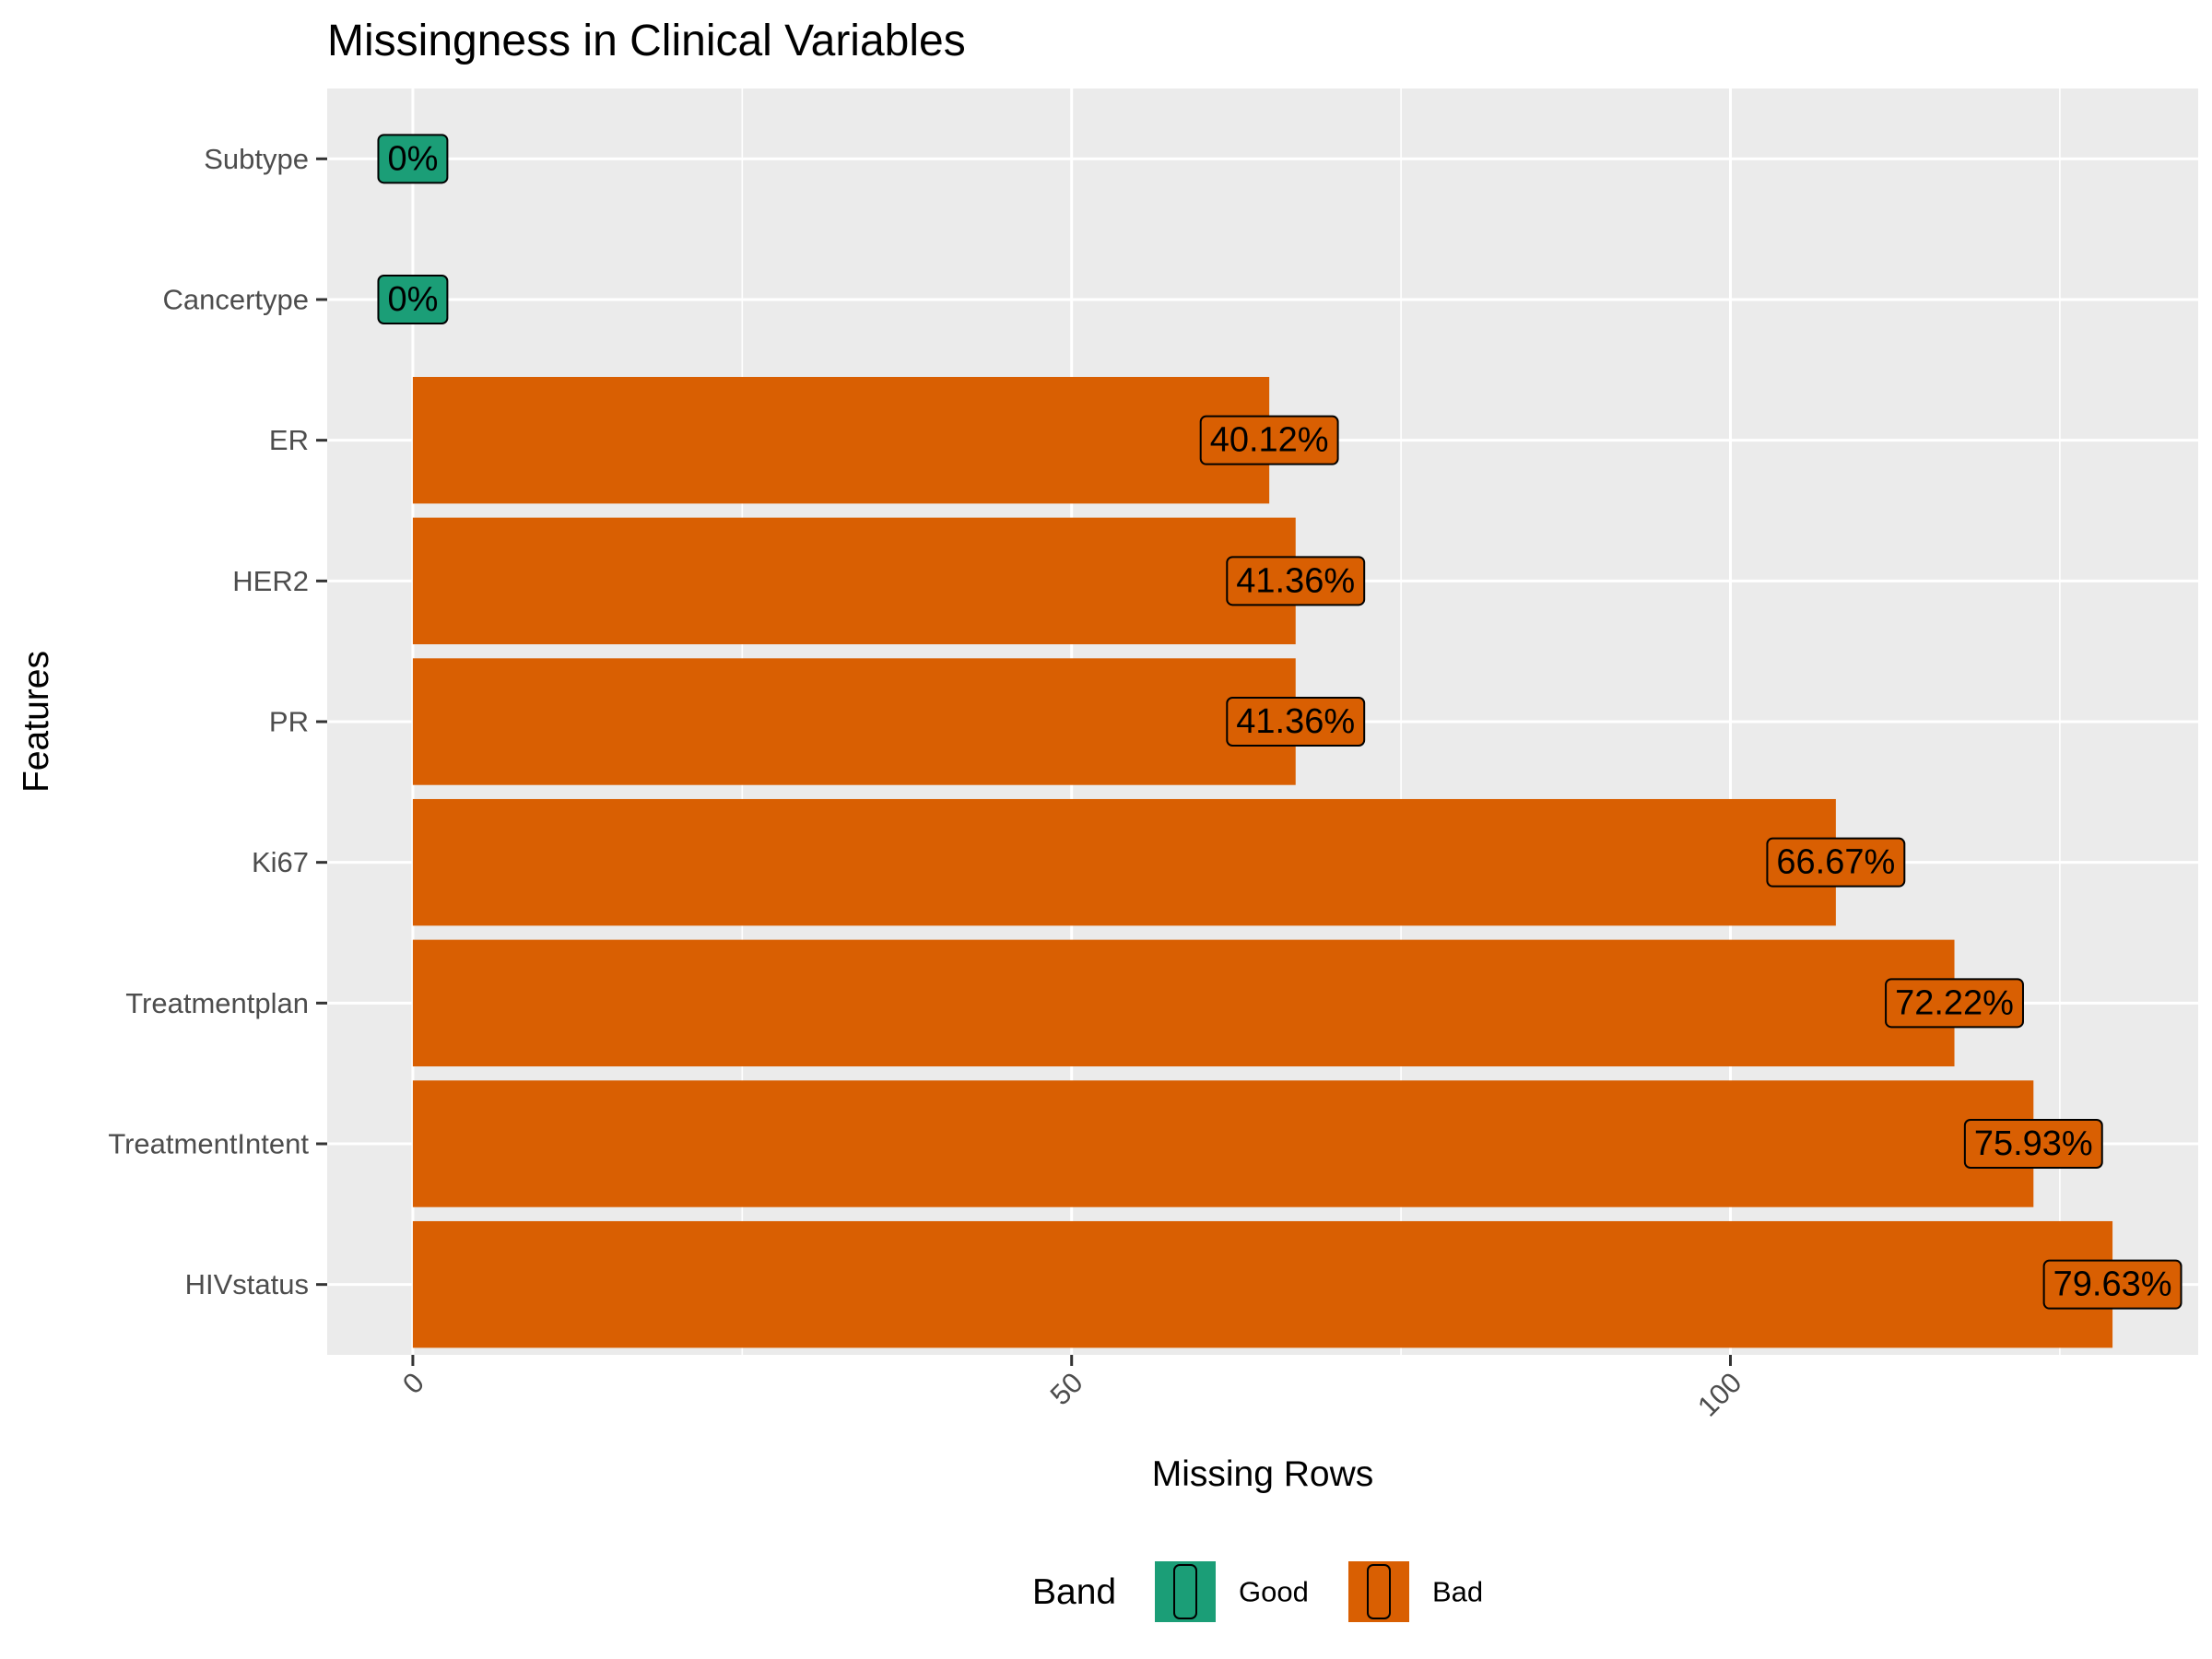  I want to click on data-label-text: 66.67%, so click(1835, 862).